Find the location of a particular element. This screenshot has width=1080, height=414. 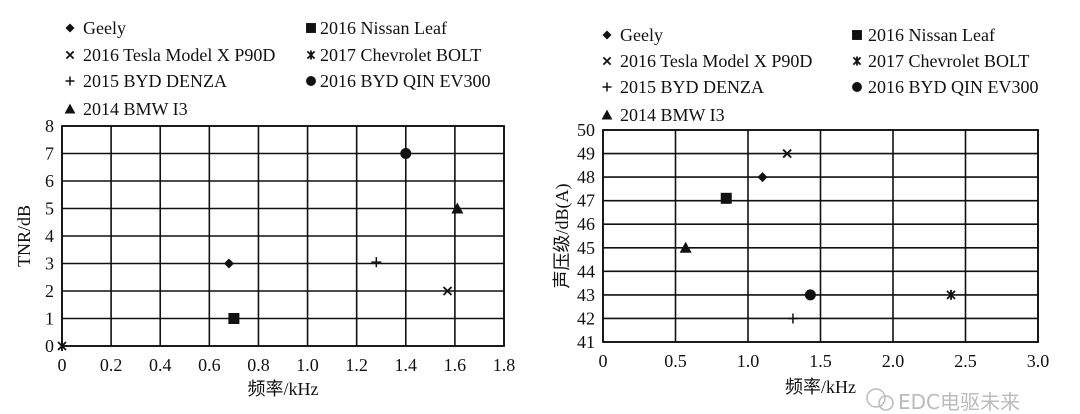

y-tick-label: 44 is located at coordinates (586, 271).